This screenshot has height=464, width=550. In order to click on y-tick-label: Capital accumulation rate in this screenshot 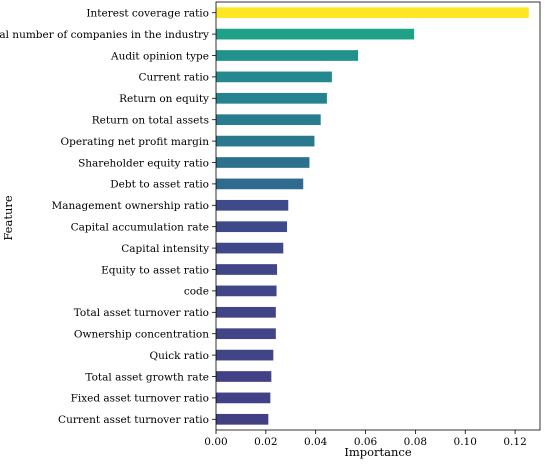, I will do `click(140, 228)`.